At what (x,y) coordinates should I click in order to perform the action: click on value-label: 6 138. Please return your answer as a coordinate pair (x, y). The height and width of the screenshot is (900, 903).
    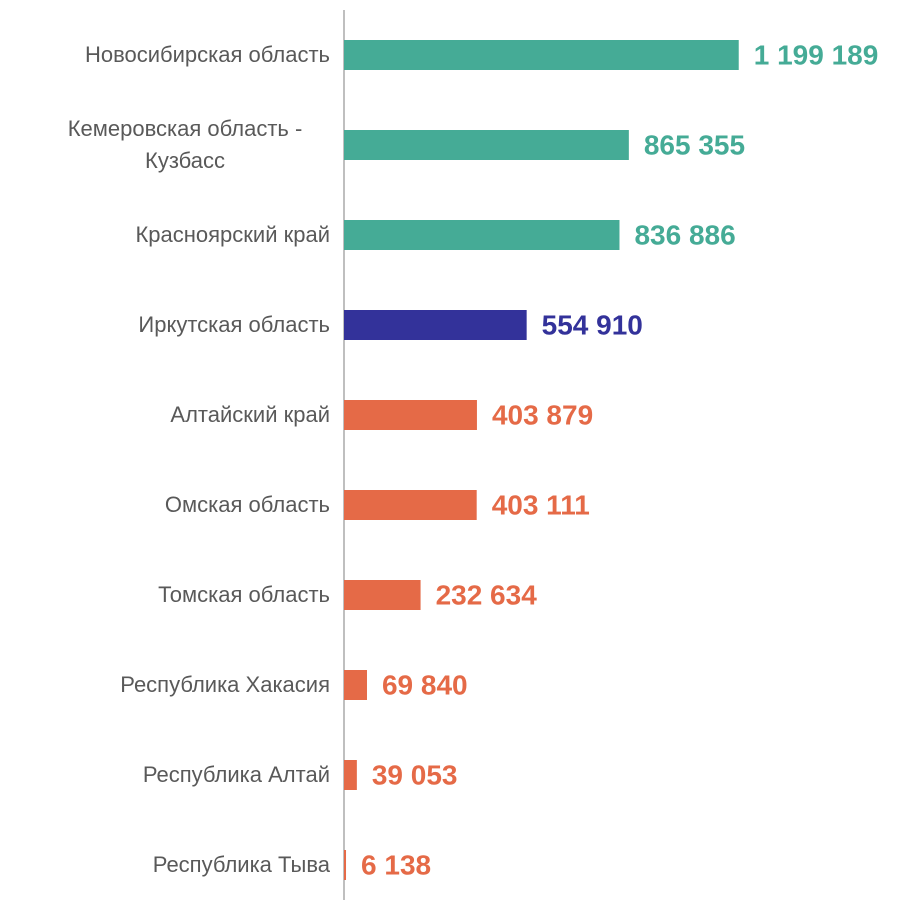
    Looking at the image, I should click on (396, 864).